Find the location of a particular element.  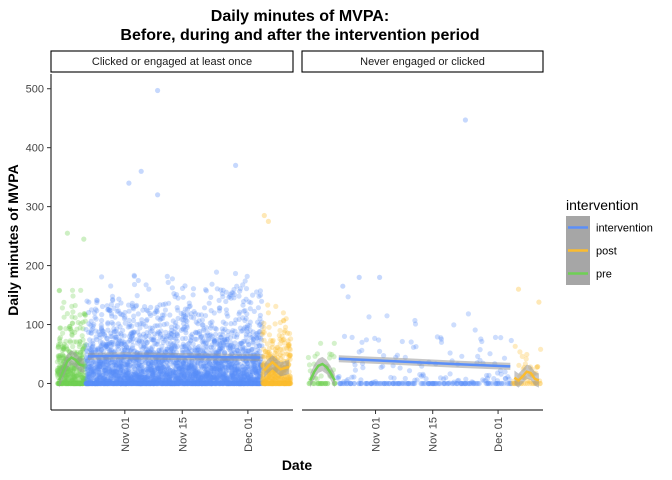

facet-strip-label: Never engaged or clicked is located at coordinates (422, 62).